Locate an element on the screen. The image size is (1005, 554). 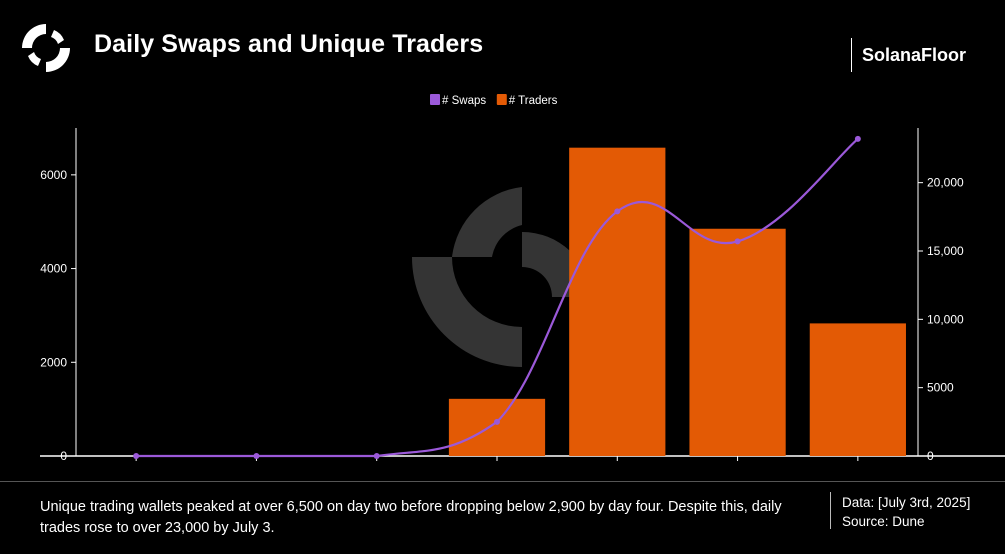
solanafloor-logo-icon is located at coordinates (46, 48).